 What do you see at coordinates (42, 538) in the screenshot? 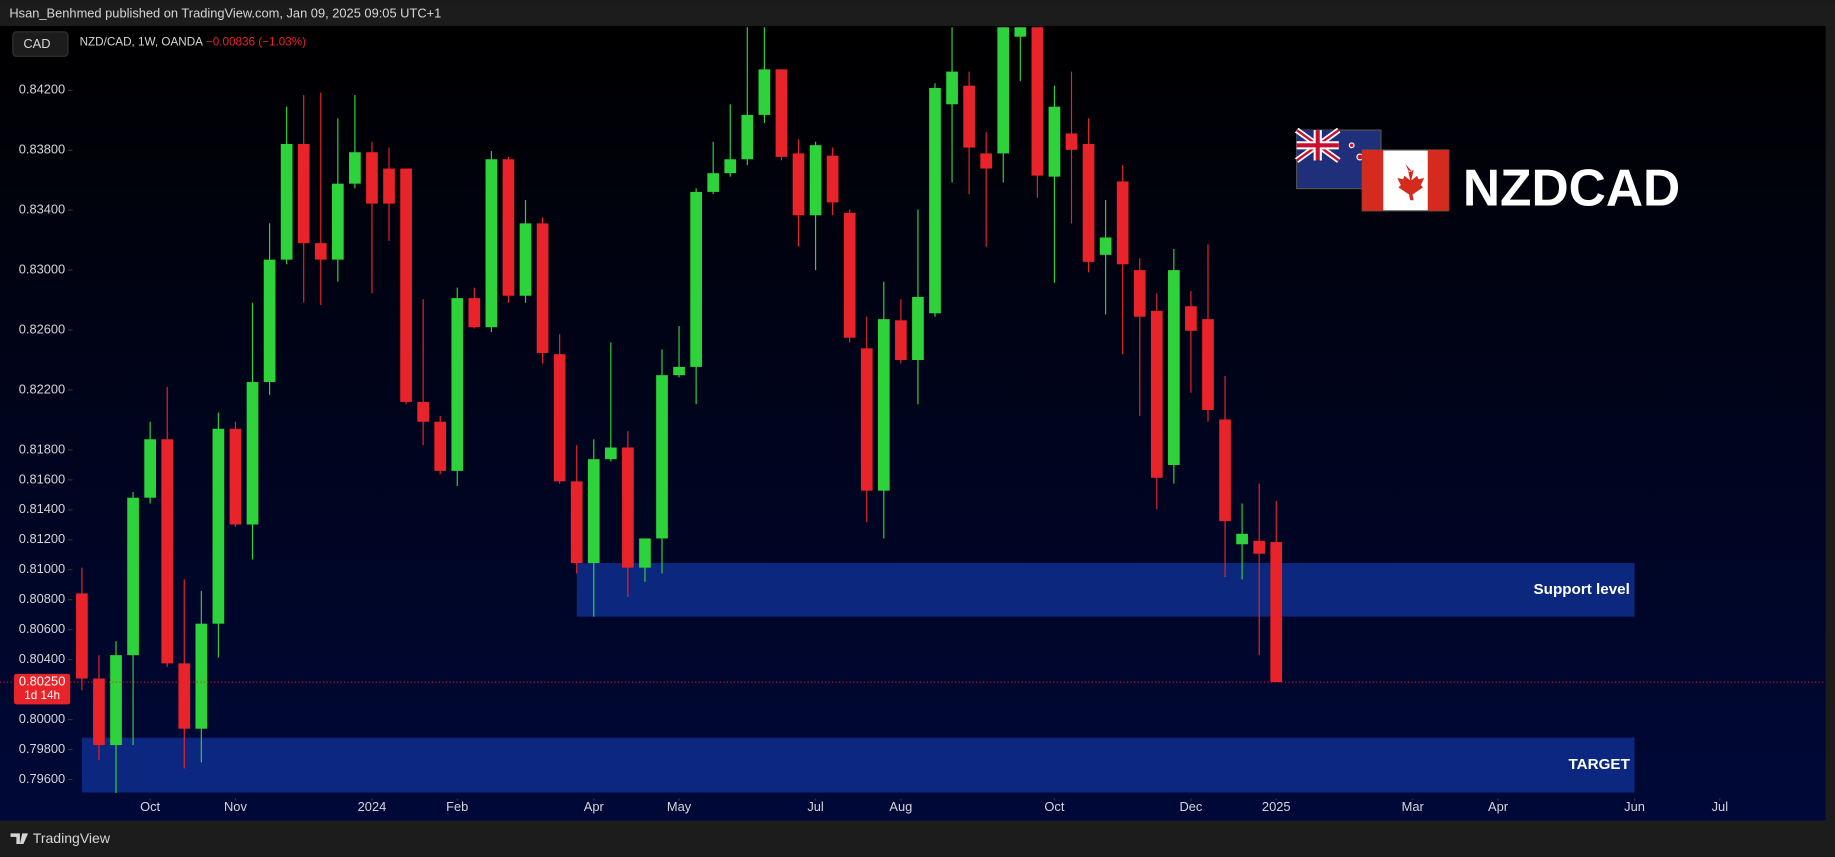
I see `y-tick-label: 0.81200` at bounding box center [42, 538].